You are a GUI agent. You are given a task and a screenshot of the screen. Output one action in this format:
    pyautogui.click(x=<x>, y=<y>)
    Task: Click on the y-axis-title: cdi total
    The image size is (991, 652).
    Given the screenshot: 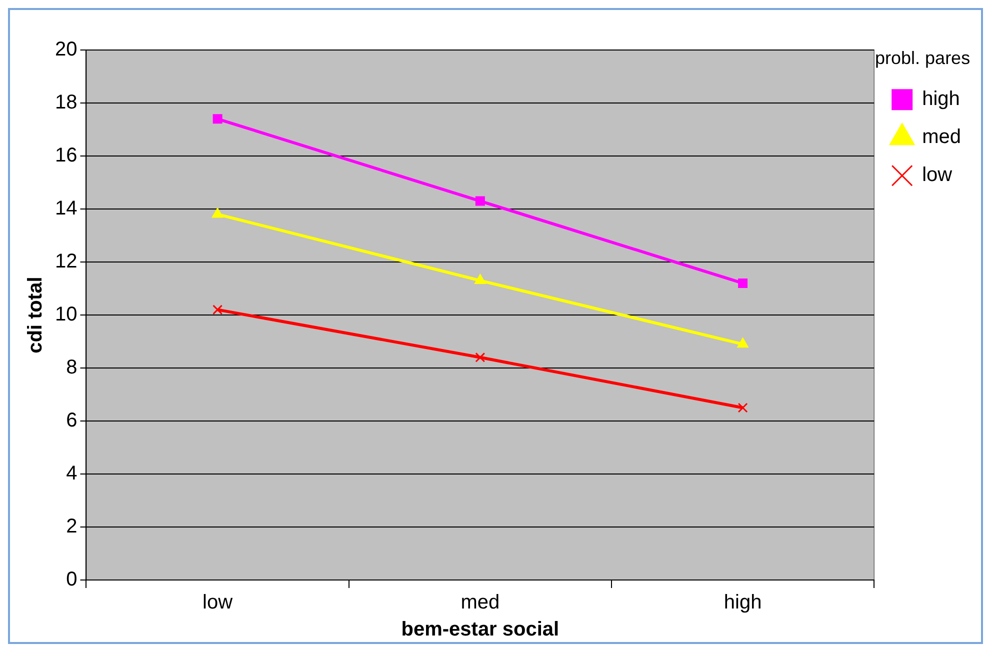 What is the action you would take?
    pyautogui.click(x=35, y=315)
    